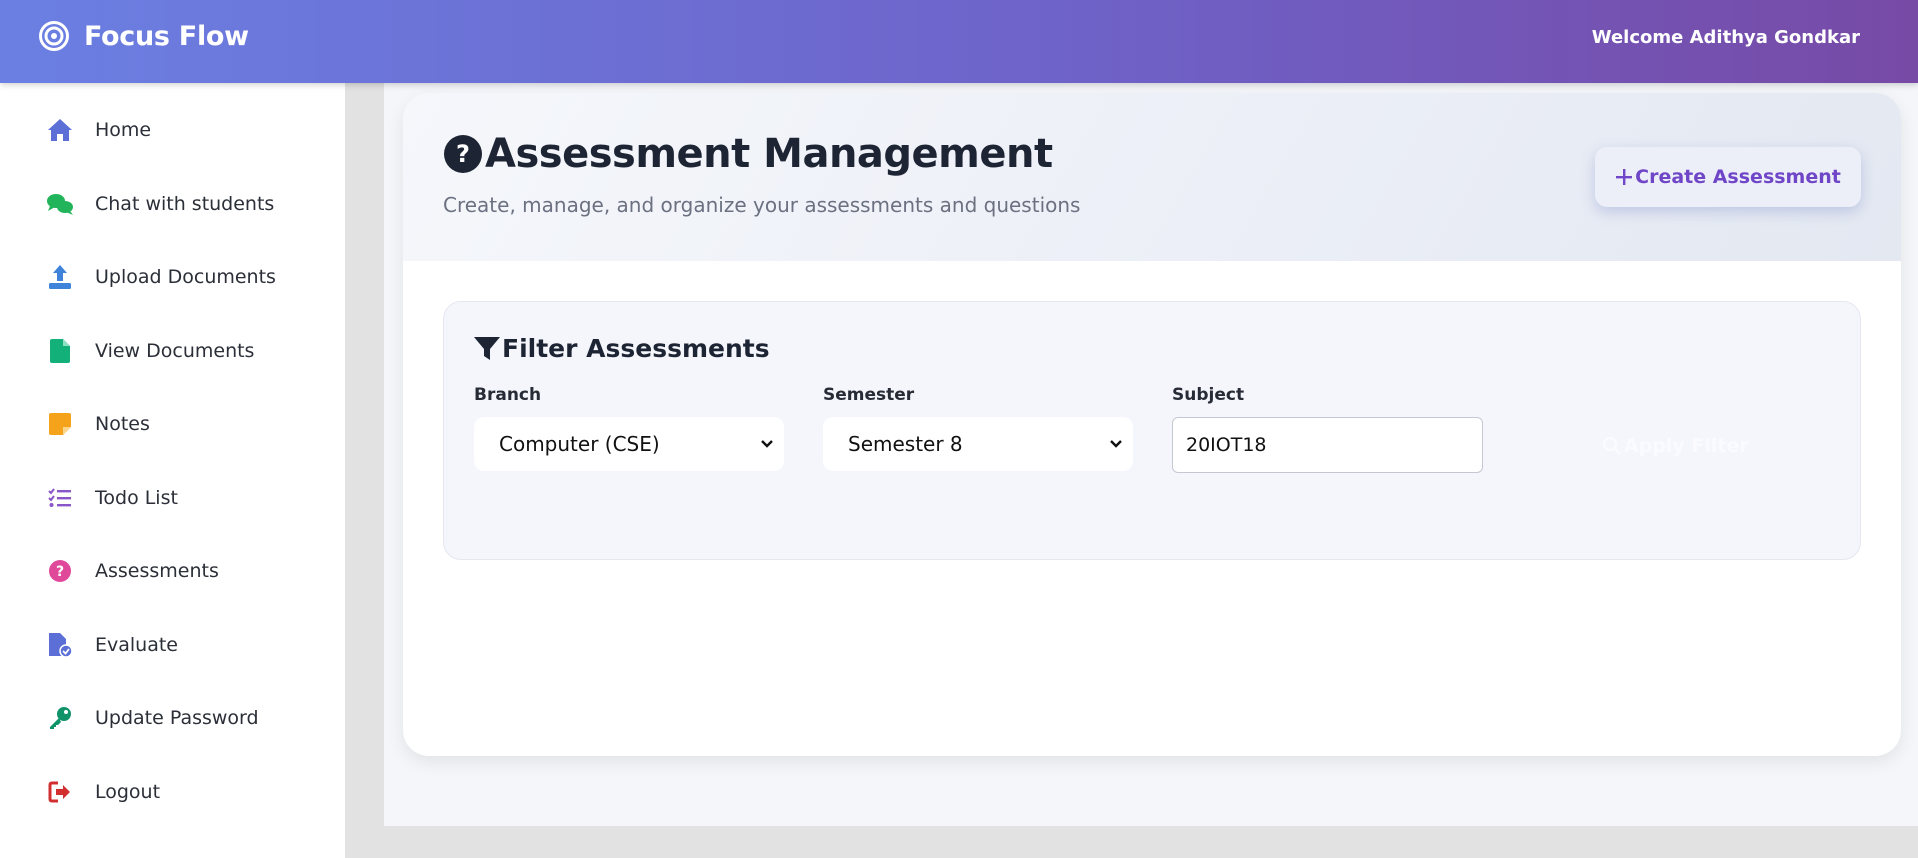 This screenshot has width=1918, height=858. Describe the element at coordinates (60, 718) in the screenshot. I see `key-icon` at that location.